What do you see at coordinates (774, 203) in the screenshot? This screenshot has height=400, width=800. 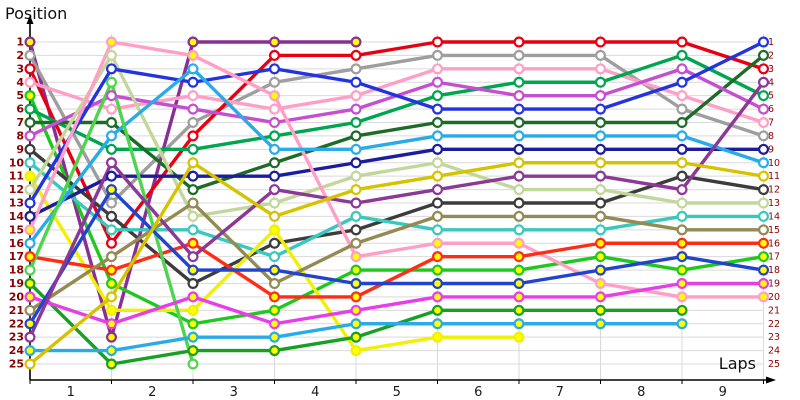 I see `y-tick-label-right: 13` at bounding box center [774, 203].